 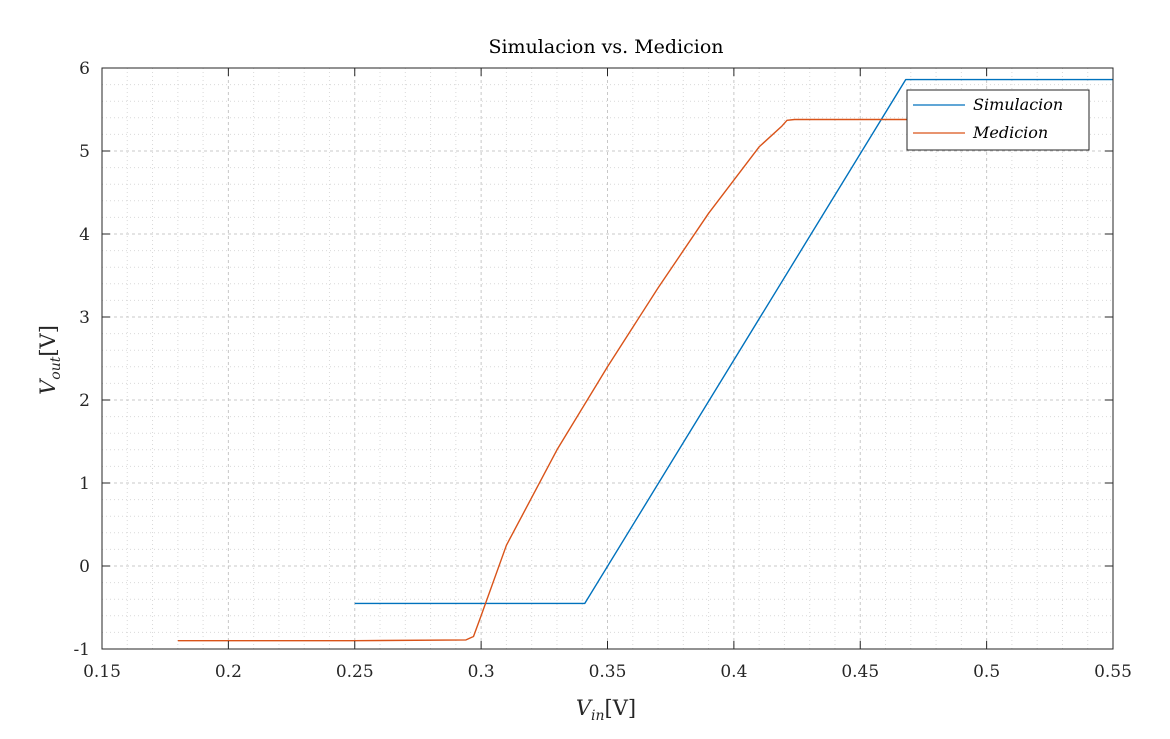 I want to click on y-axis-label-main: V, so click(x=48, y=386).